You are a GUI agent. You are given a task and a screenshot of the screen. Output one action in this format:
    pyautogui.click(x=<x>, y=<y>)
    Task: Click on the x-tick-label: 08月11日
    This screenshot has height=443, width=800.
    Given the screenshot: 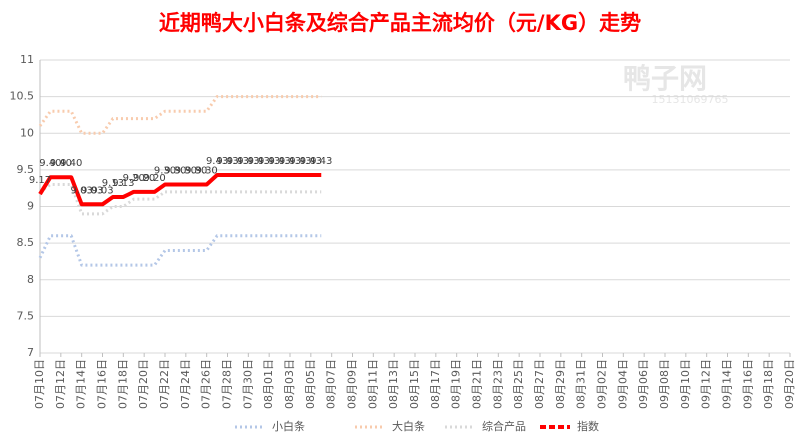 What is the action you would take?
    pyautogui.click(x=372, y=384)
    